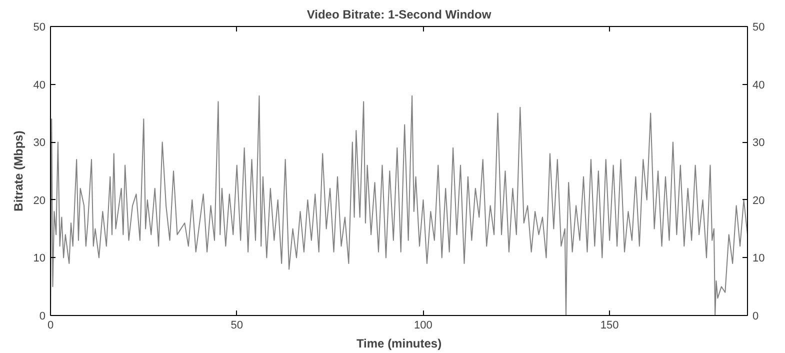 The width and height of the screenshot is (785, 353). What do you see at coordinates (39, 143) in the screenshot?
I see `y-tick-label: 30` at bounding box center [39, 143].